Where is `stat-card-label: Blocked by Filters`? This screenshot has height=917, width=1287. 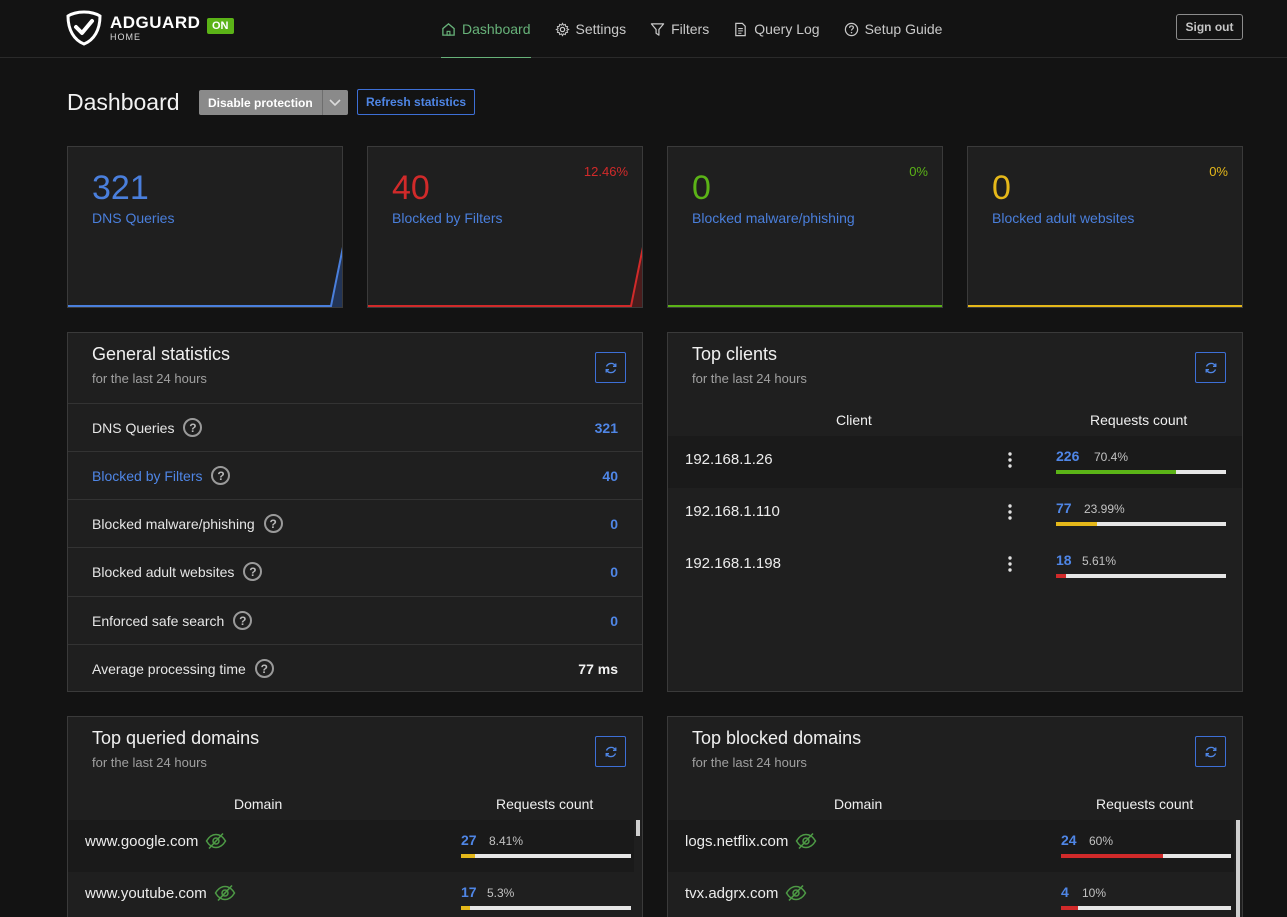
stat-card-label: Blocked by Filters is located at coordinates (447, 218).